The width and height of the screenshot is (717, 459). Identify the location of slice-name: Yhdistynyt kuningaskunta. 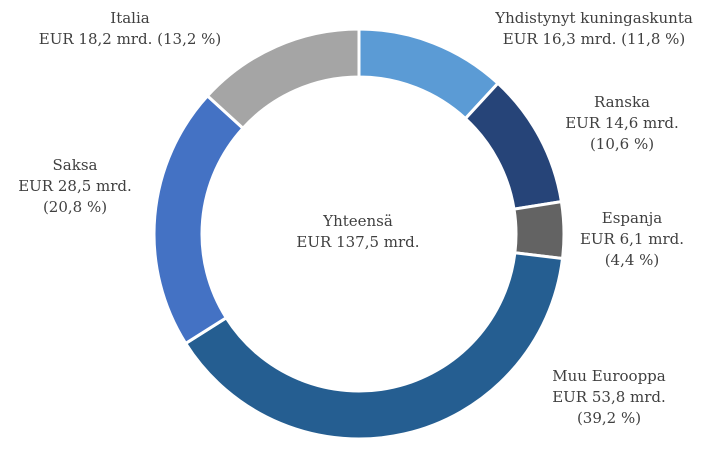
(594, 18).